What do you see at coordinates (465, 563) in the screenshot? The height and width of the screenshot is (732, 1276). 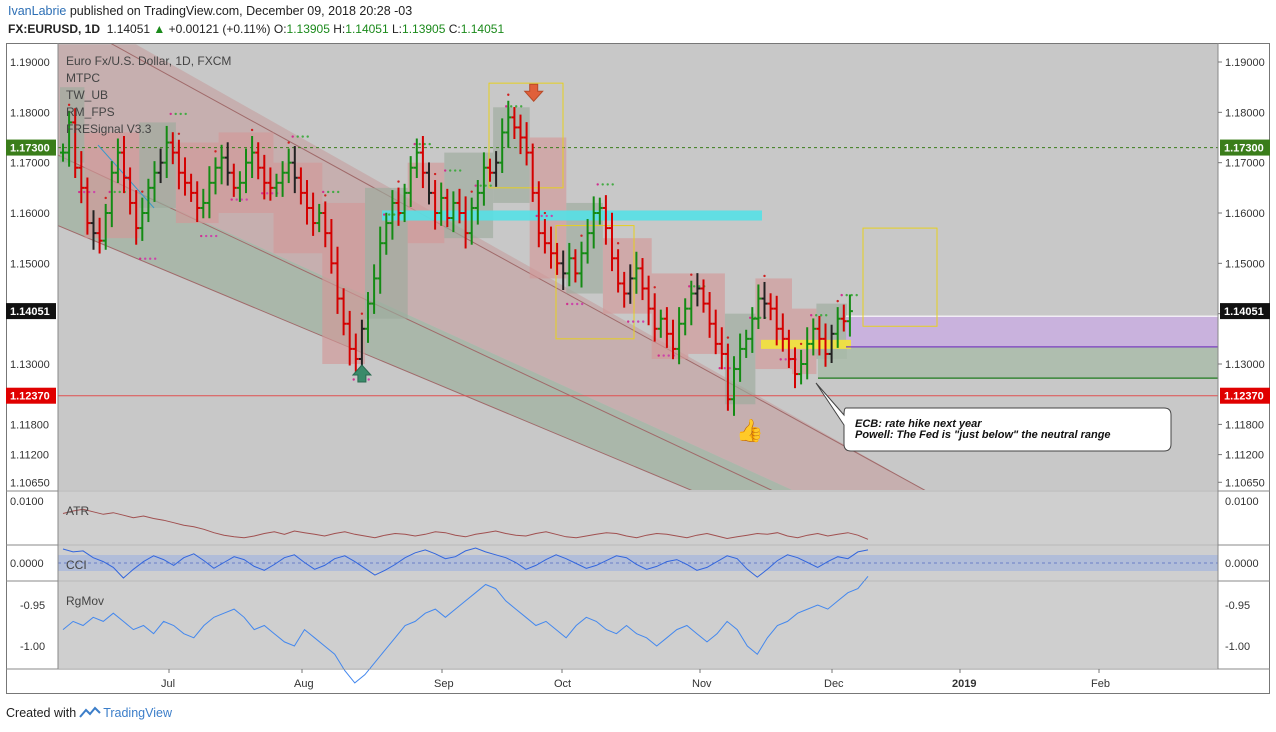 I see `cci-line` at bounding box center [465, 563].